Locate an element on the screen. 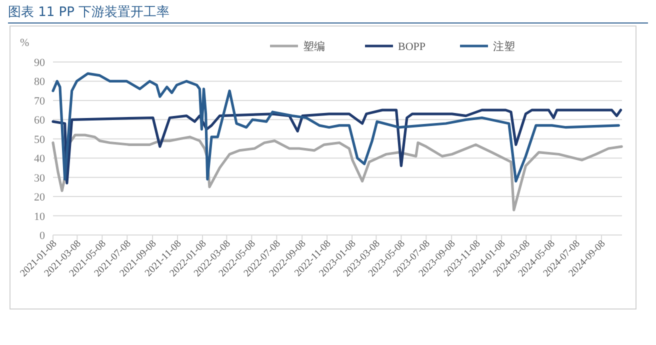 This screenshot has height=345, width=656. y-tick-label: 30 is located at coordinates (40, 178).